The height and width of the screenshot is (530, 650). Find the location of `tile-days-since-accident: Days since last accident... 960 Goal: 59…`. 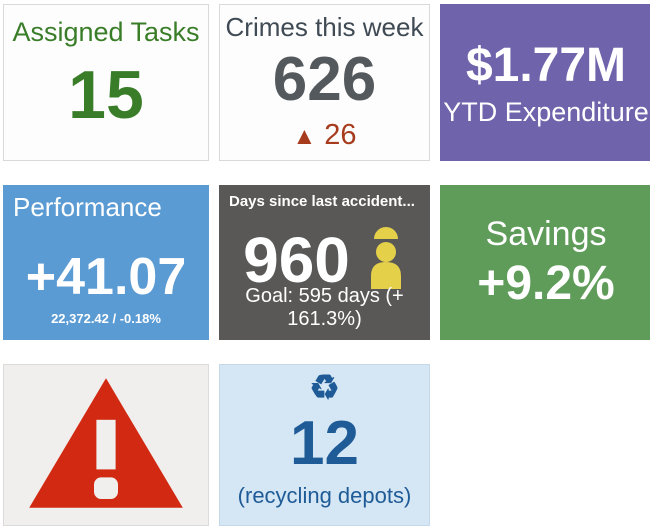

tile-days-since-accident: Days since last accident... 960 Goal: 59… is located at coordinates (324, 262).